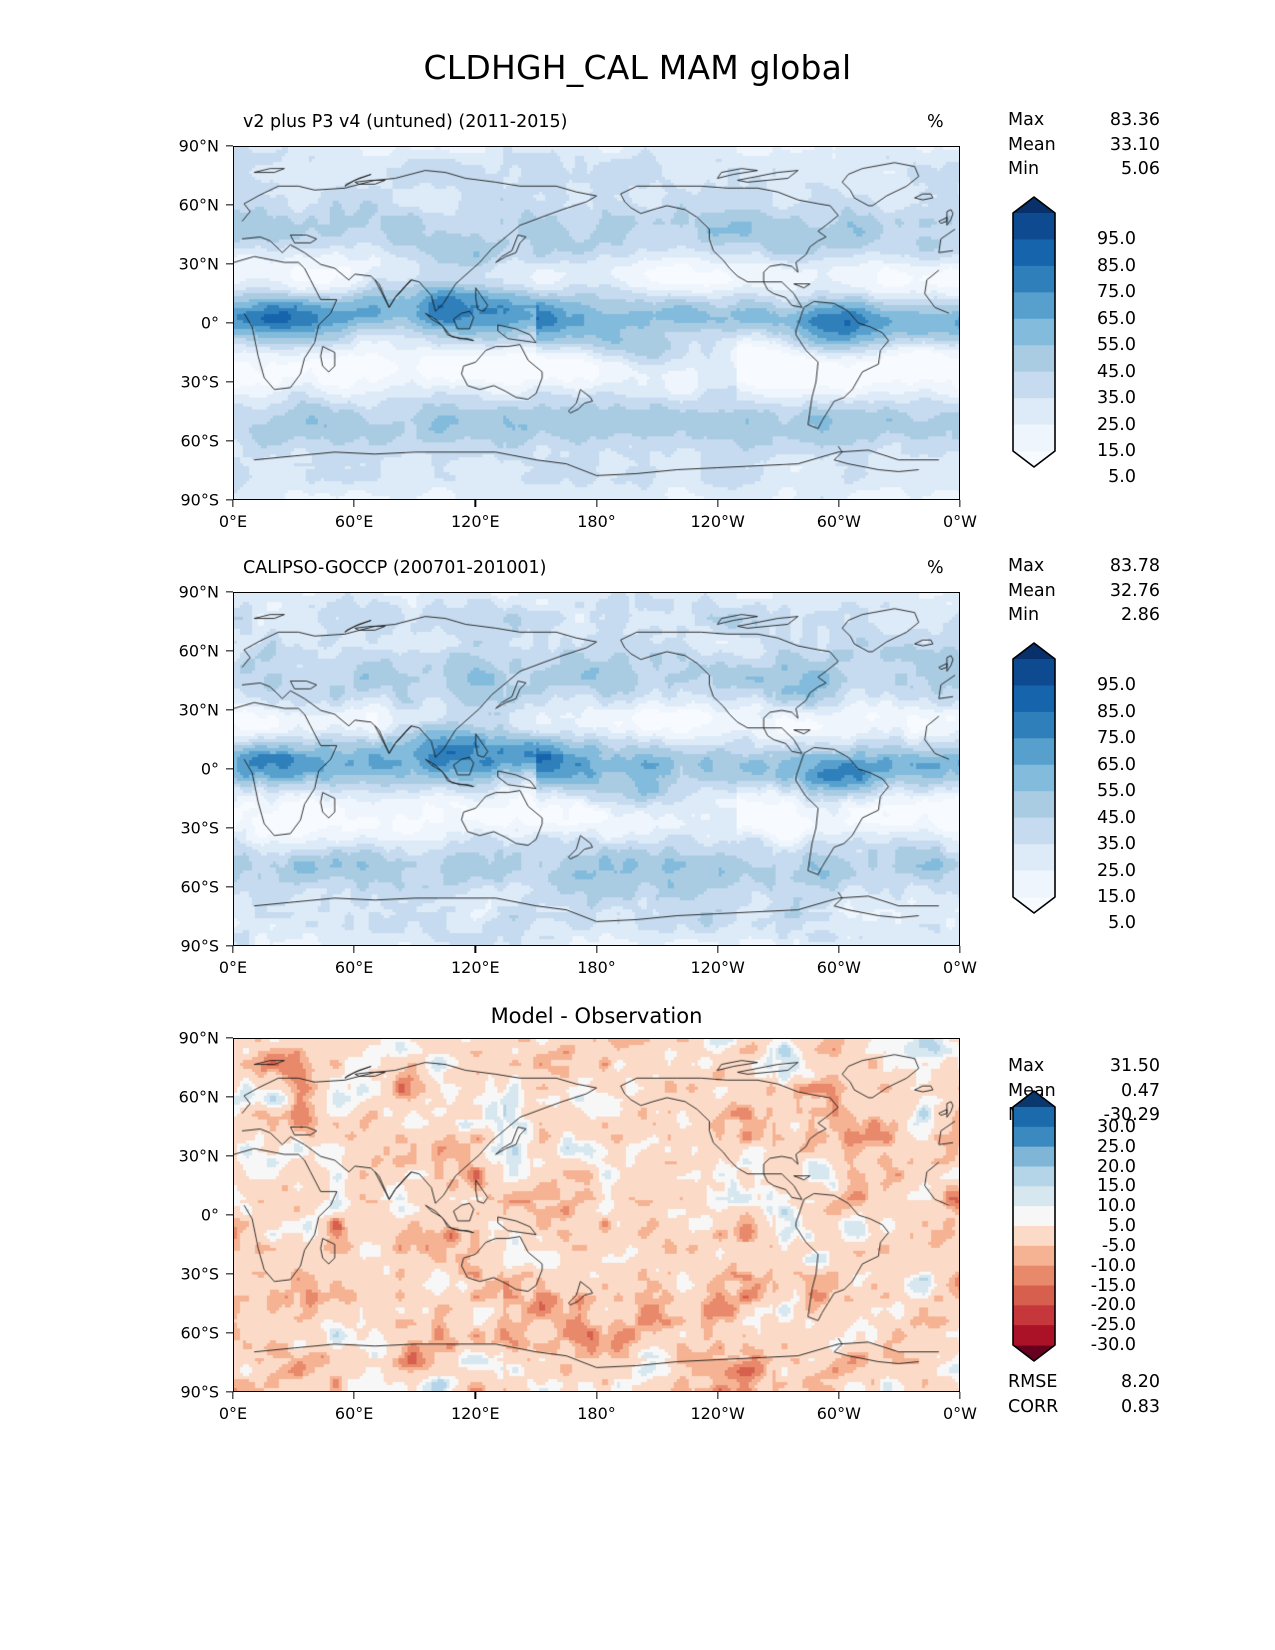  What do you see at coordinates (1113, 1325) in the screenshot?
I see `colorbar-label: -25.0` at bounding box center [1113, 1325].